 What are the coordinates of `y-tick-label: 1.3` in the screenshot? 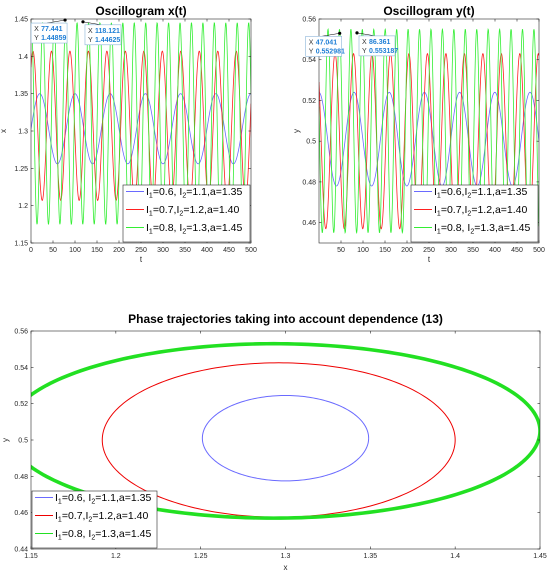 It's located at (23, 132).